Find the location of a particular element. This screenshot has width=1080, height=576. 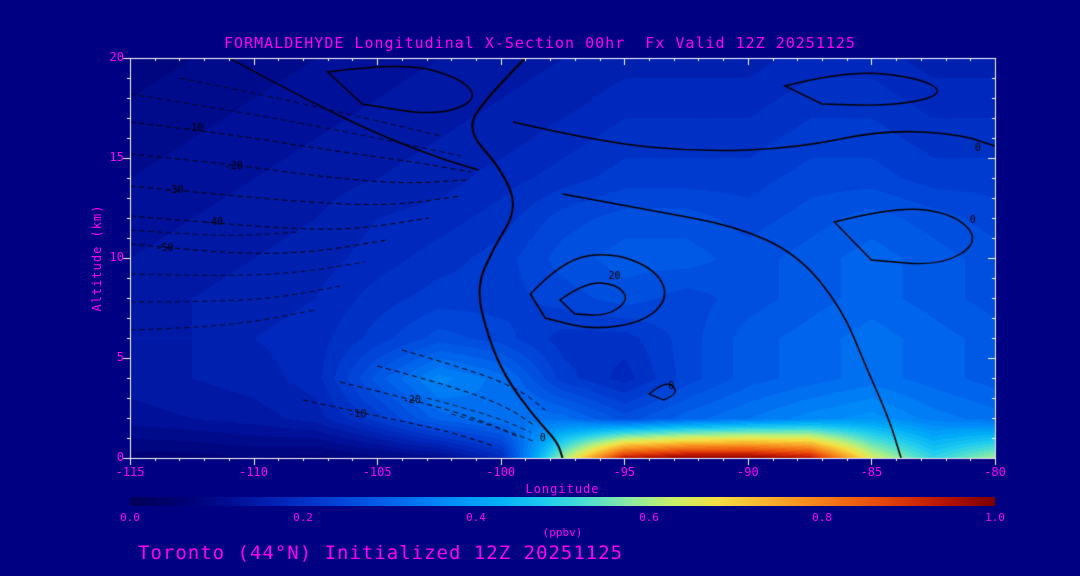

colorbar-canvas is located at coordinates (562, 501).